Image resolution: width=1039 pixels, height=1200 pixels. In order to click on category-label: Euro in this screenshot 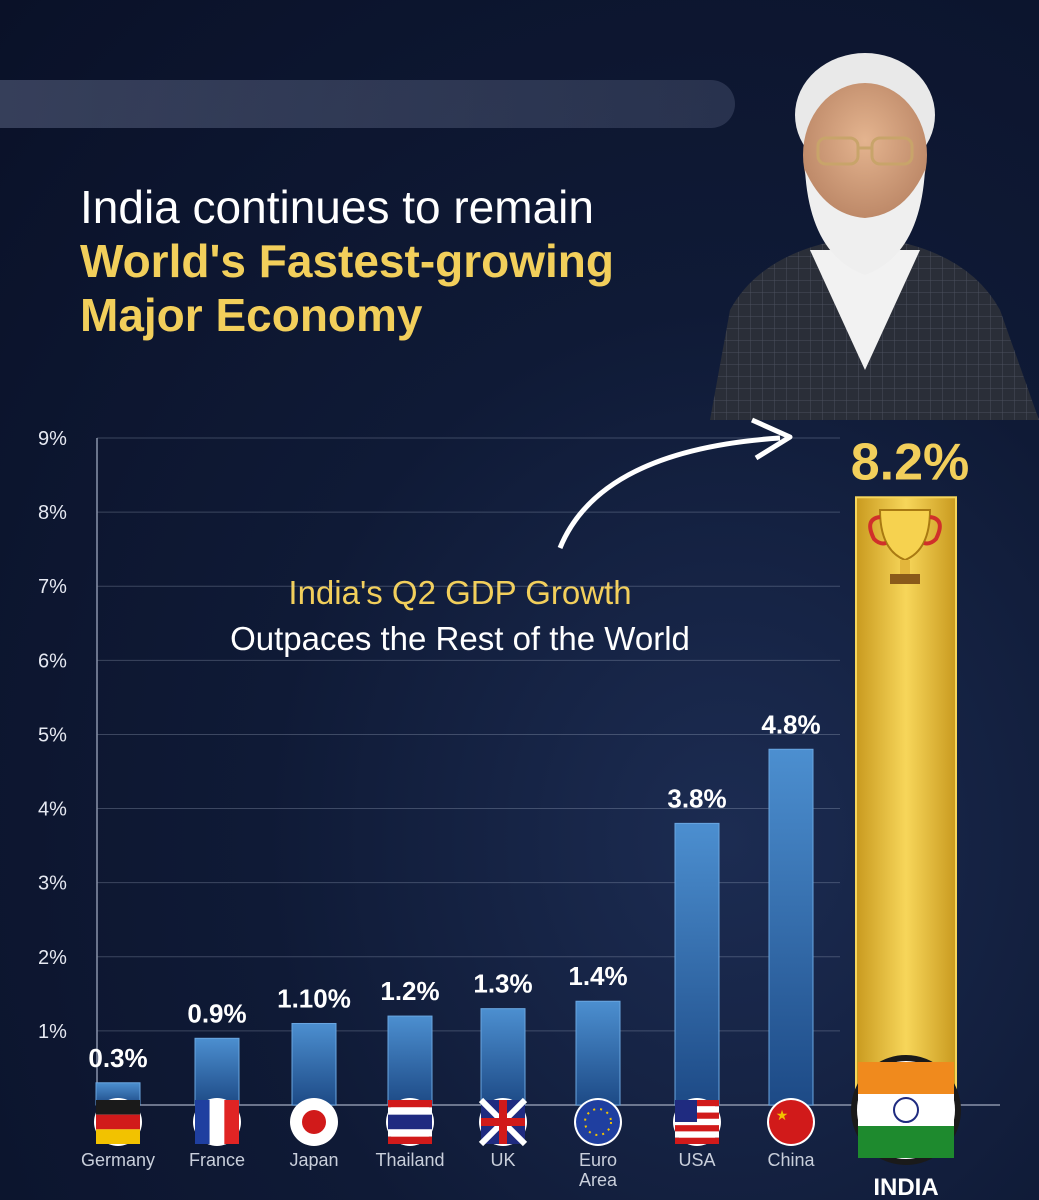, I will do `click(598, 1160)`.